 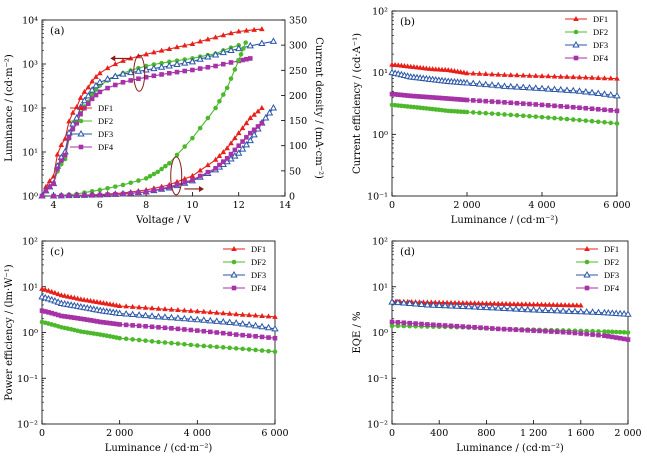 What do you see at coordinates (100, 205) in the screenshot?
I see `panel-1-x-tick-label: 6` at bounding box center [100, 205].